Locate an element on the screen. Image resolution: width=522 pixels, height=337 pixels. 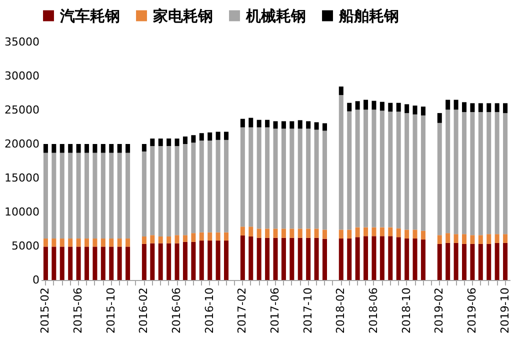
x-tick-label: 2018-06 is located at coordinates (373, 311).